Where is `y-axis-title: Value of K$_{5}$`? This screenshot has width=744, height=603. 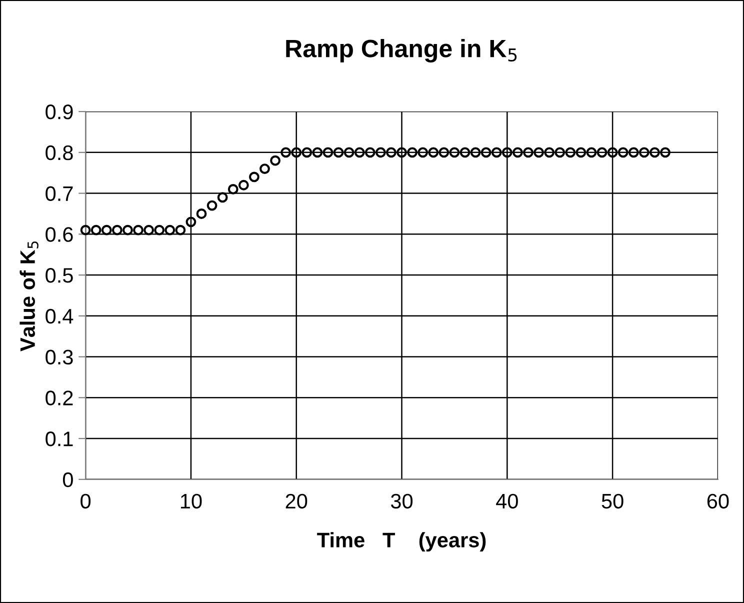 y-axis-title: Value of K$_{5}$ is located at coordinates (29, 296).